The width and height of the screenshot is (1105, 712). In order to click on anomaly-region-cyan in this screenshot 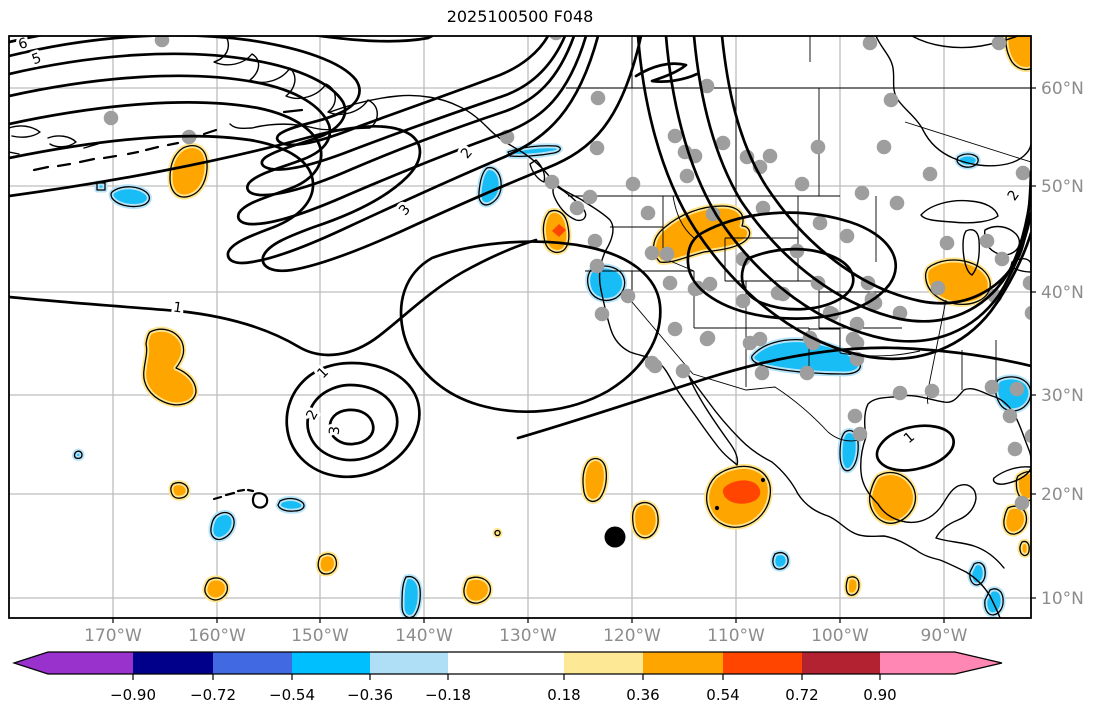, I will do `click(222, 526)`.